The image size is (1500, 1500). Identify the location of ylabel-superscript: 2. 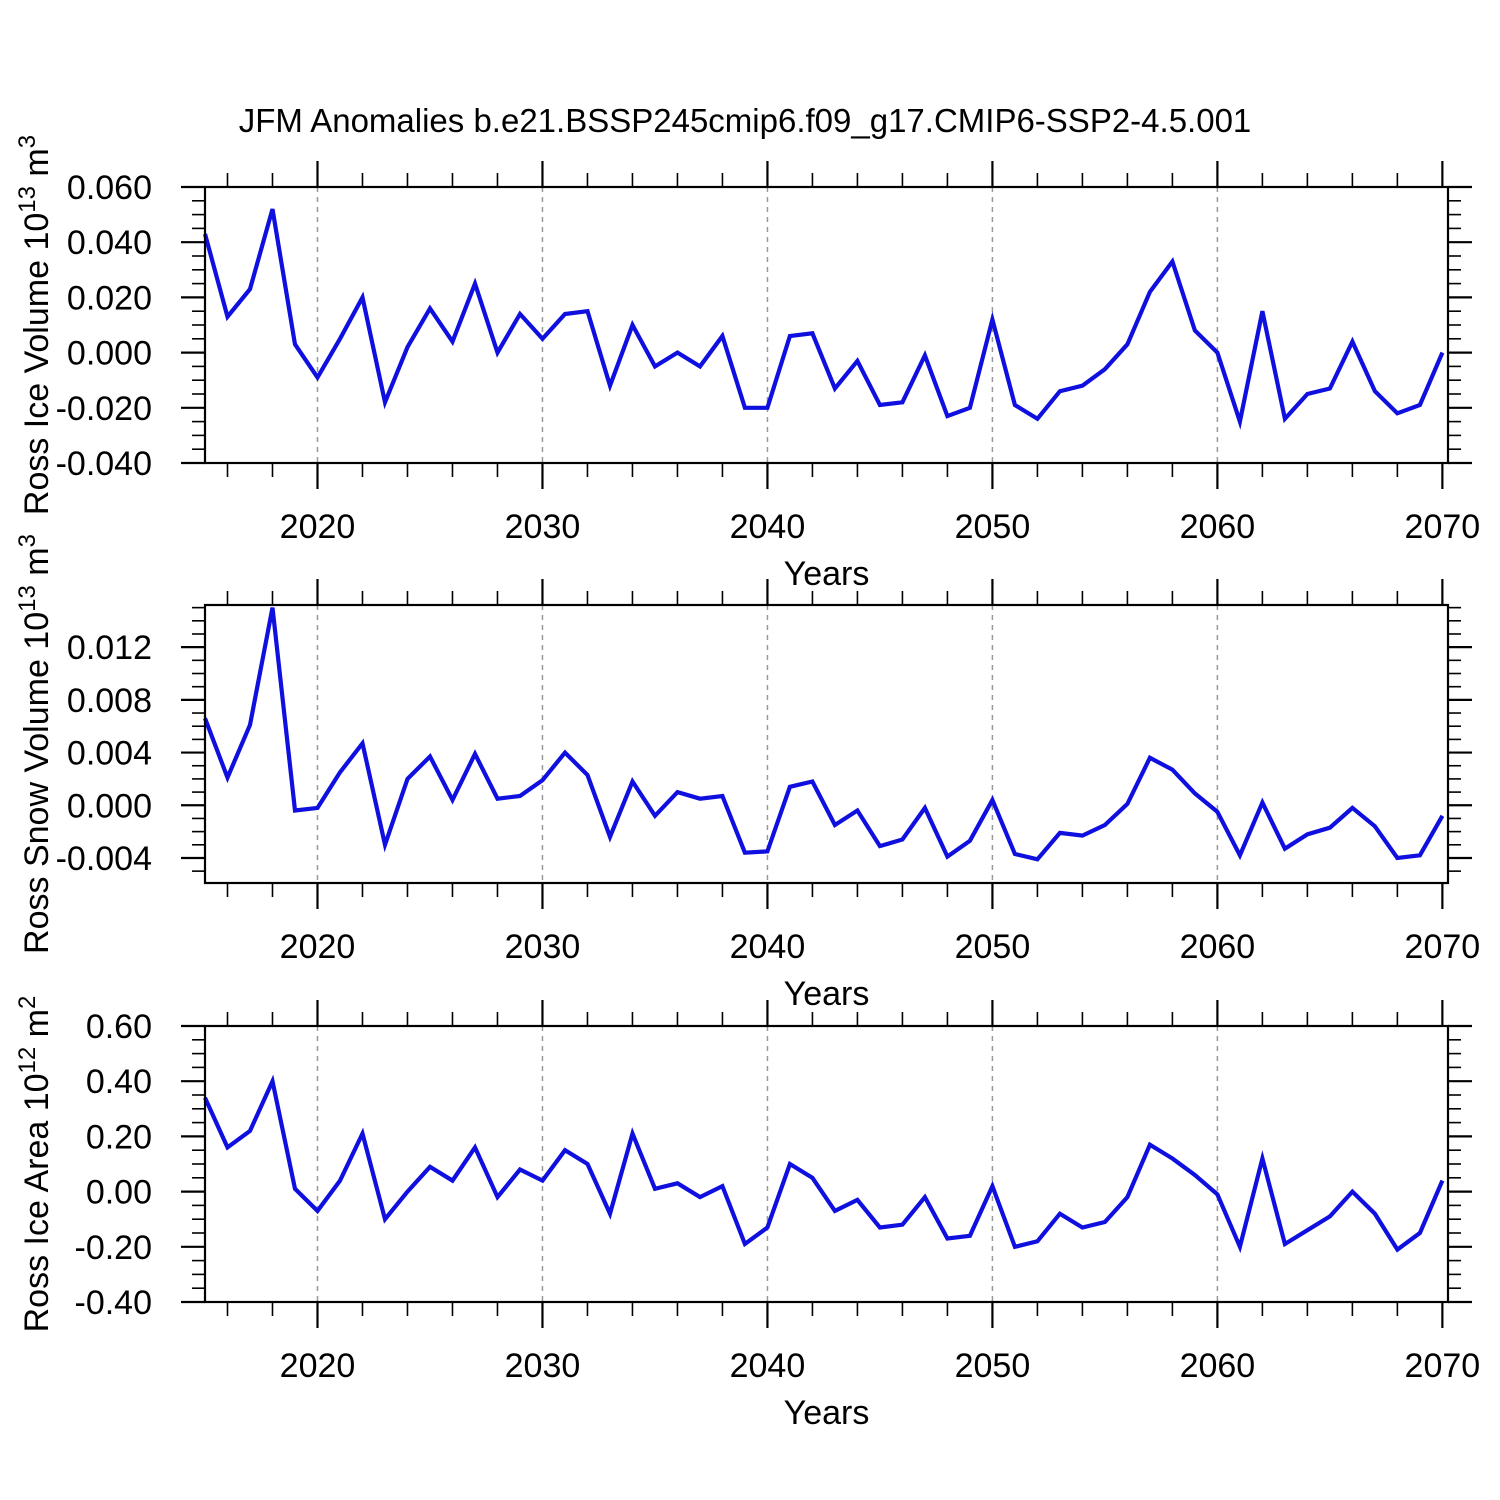
(27, 1002).